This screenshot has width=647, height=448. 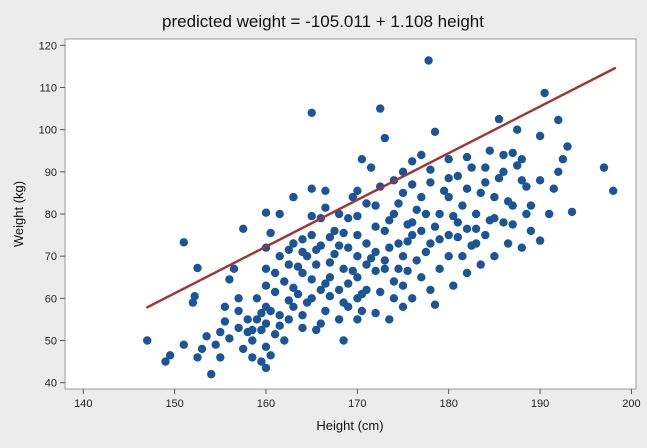 What do you see at coordinates (631, 404) in the screenshot?
I see `x-tick-label: 200` at bounding box center [631, 404].